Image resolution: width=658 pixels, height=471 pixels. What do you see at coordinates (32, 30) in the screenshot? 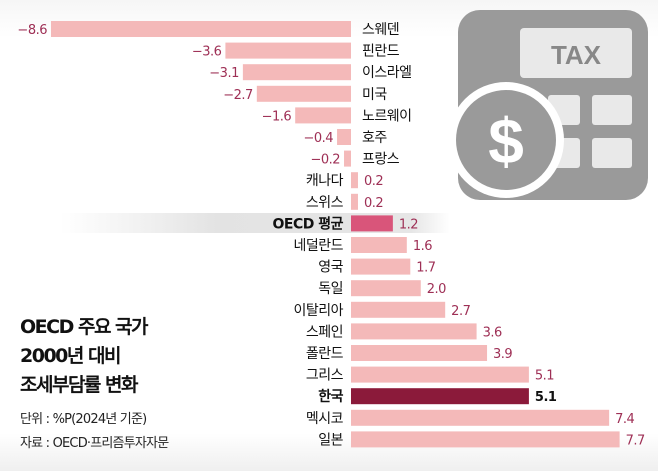
I see `value-label: −8.6` at bounding box center [32, 30].